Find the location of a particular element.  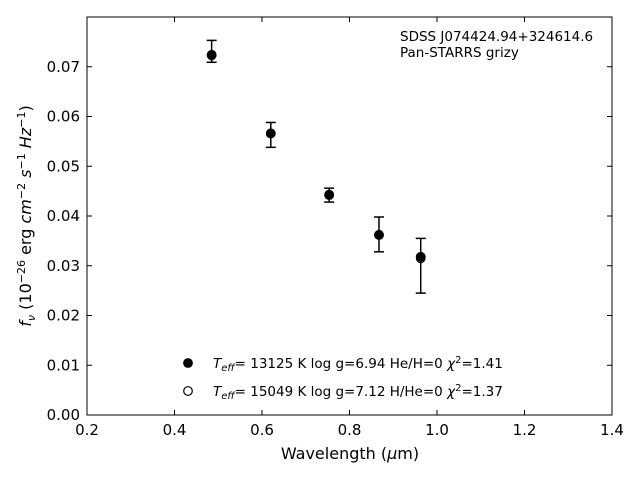

legend-entry: Teff= 15049 K log g=7.12 H/He=0 χ2=1.37 is located at coordinates (358, 392).